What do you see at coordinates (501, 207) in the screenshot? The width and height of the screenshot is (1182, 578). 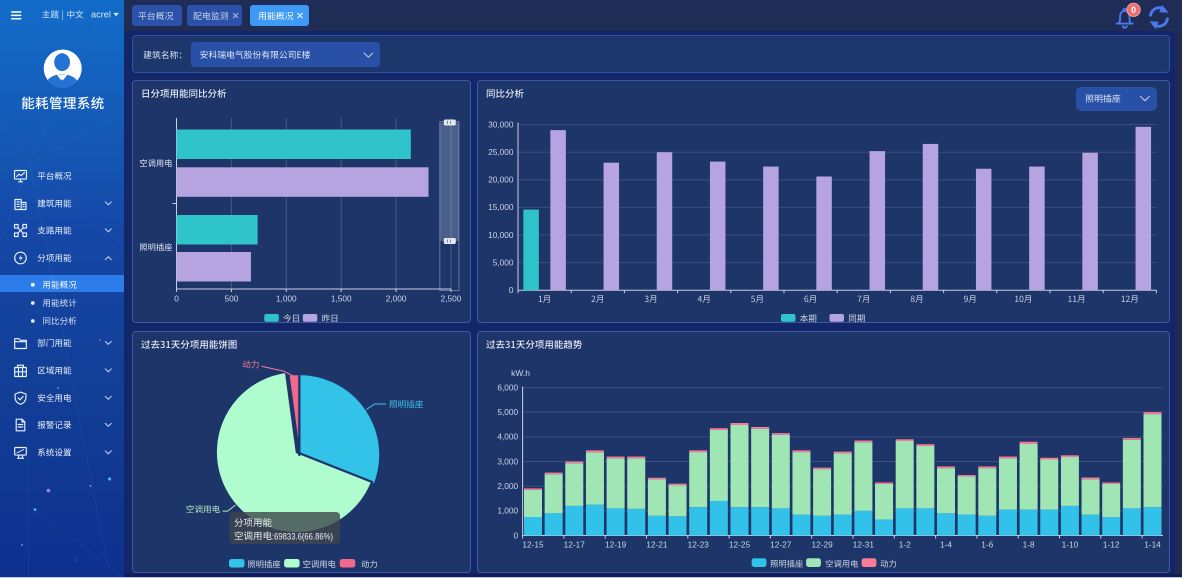 I see `svg-text: 15,000` at bounding box center [501, 207].